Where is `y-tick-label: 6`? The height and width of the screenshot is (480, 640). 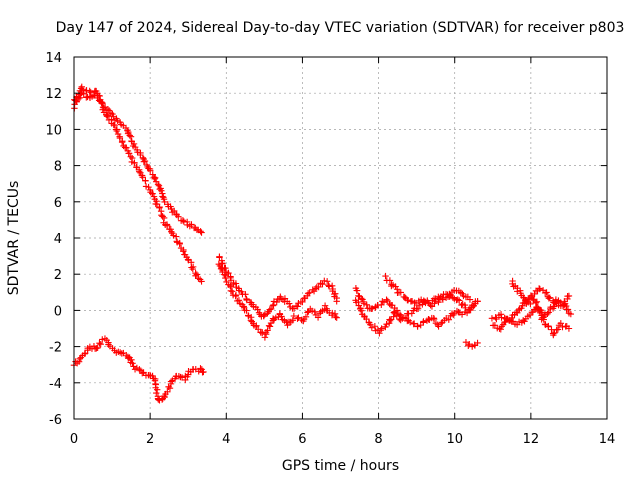
y-tick-label: 6 is located at coordinates (58, 203).